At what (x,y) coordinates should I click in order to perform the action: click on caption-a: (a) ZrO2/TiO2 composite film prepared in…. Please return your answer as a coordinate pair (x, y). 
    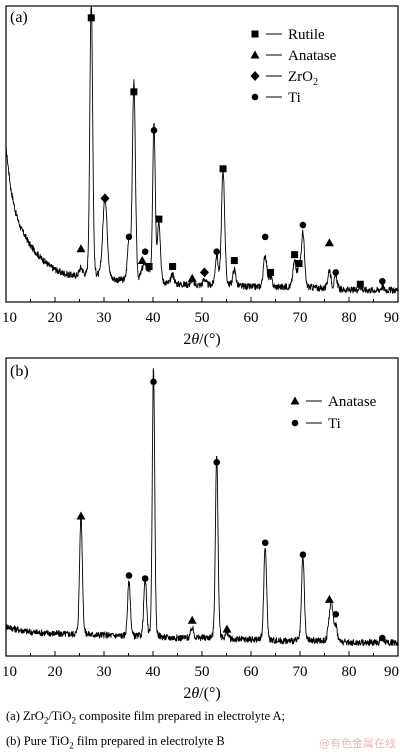
    Looking at the image, I should click on (202, 718).